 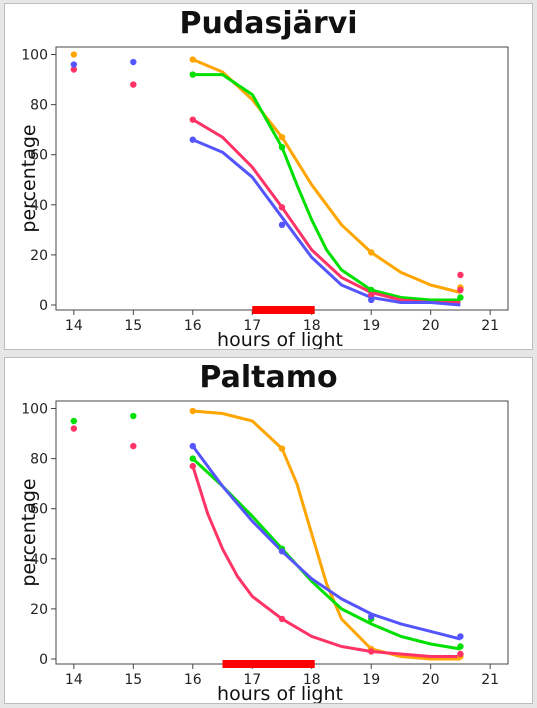 What do you see at coordinates (268, 377) in the screenshot?
I see `chart-title: Paltamo` at bounding box center [268, 377].